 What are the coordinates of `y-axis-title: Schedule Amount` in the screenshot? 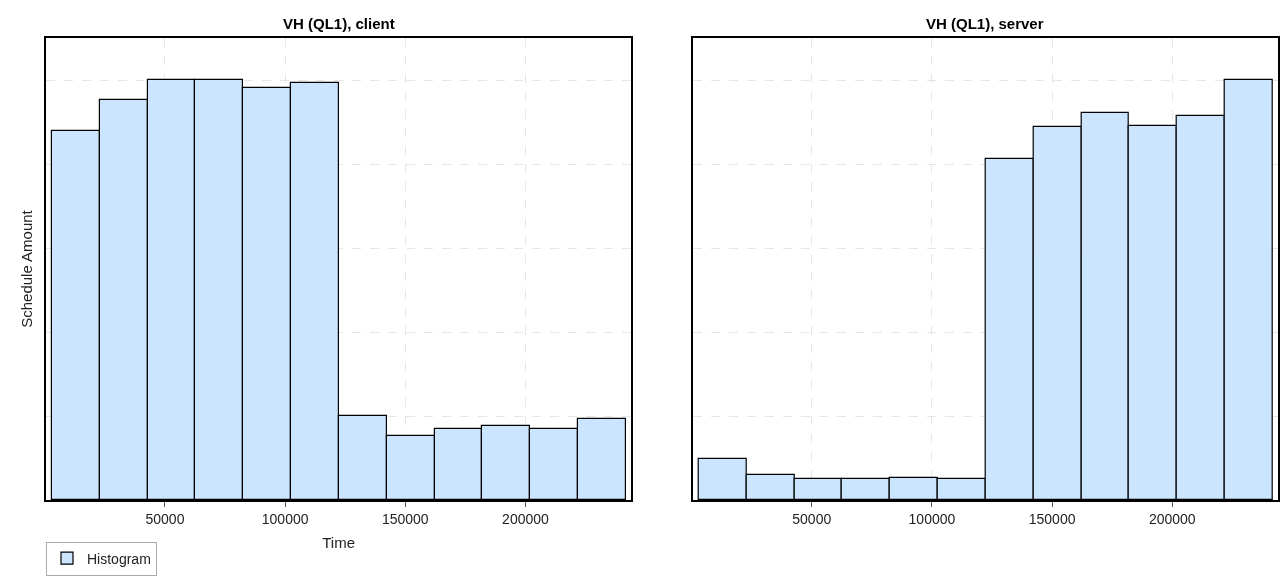 It's located at (26, 268).